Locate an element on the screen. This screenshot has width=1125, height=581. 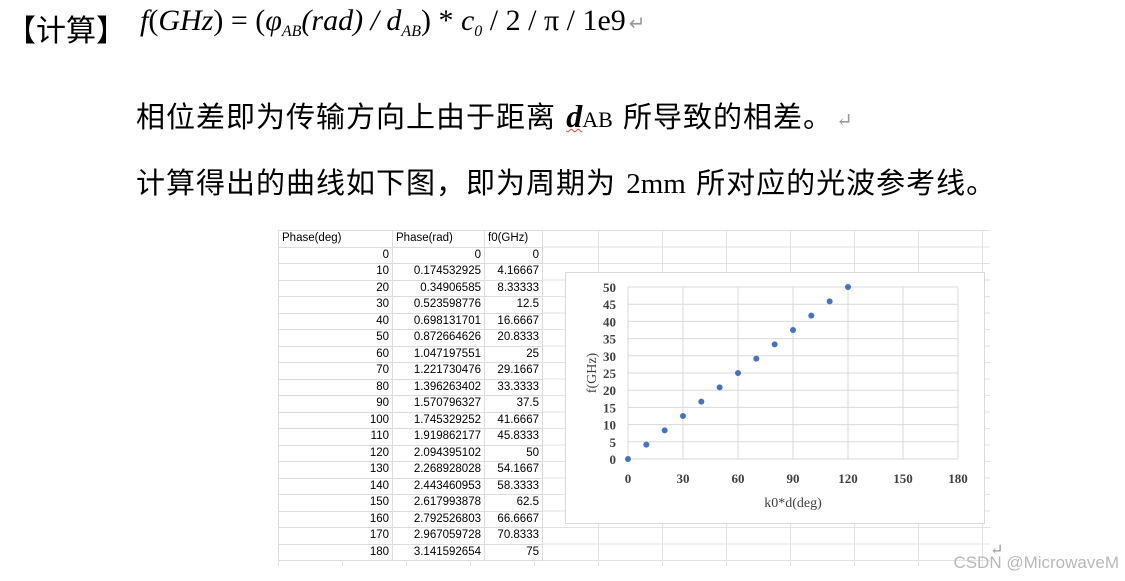
paragraph-phase-difference: 相位差即为传输方向上由于距离 dAB 所导致的相差。 ↵ is located at coordinates (495, 116).